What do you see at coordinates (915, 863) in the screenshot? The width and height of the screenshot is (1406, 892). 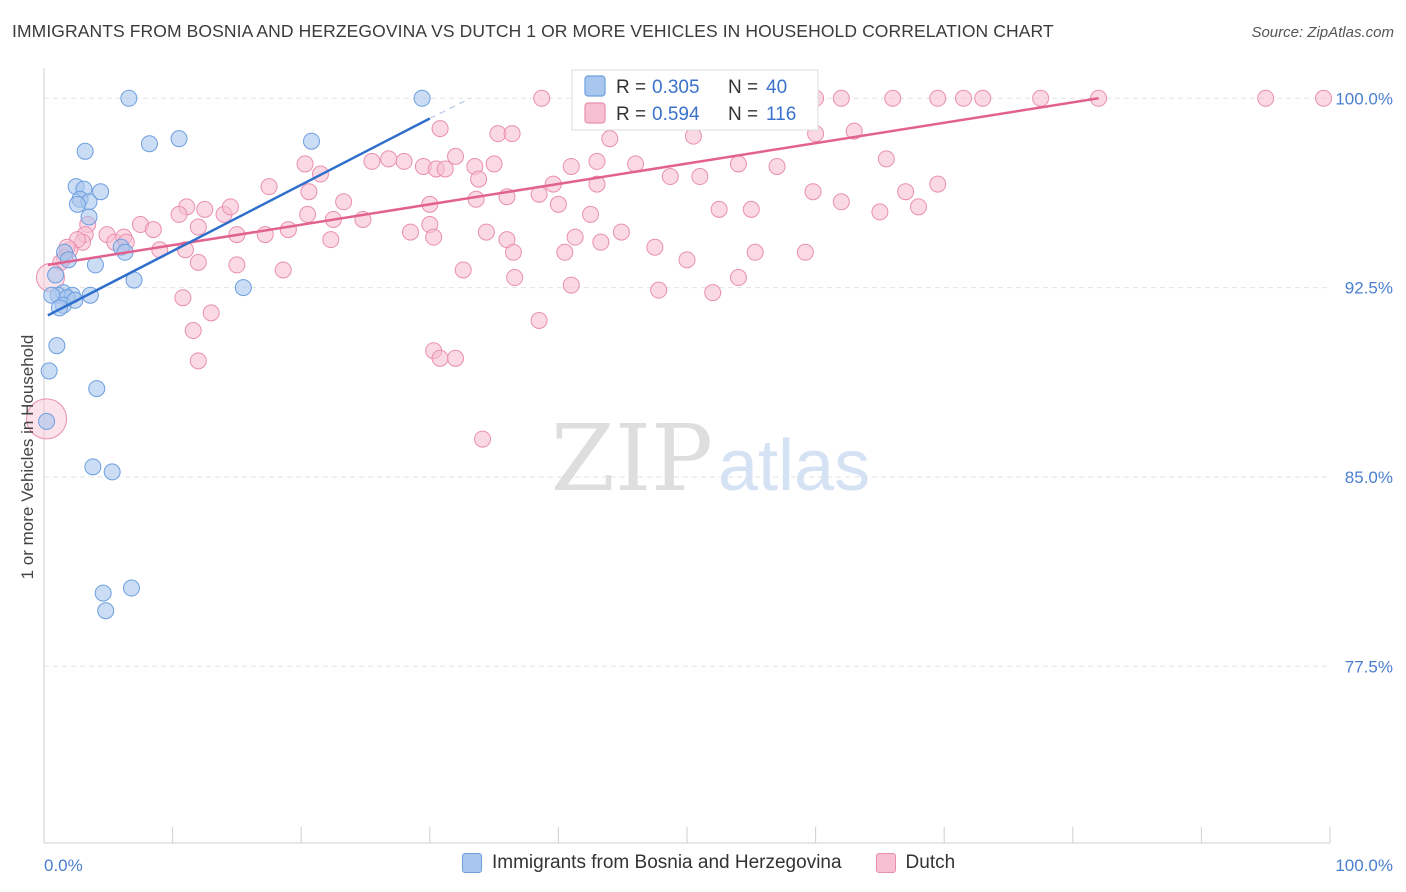 I see `legend-item-dutch: Dutch` at bounding box center [915, 863].